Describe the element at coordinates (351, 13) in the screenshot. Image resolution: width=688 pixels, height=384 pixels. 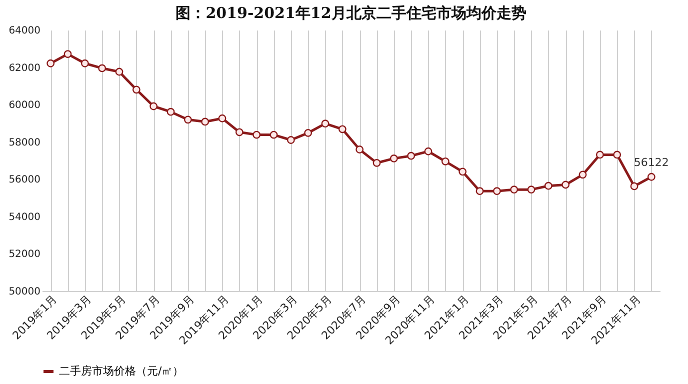
I see `chart-title: 图：2019-2021年12月北京二手住宅市场均价走势` at that location.